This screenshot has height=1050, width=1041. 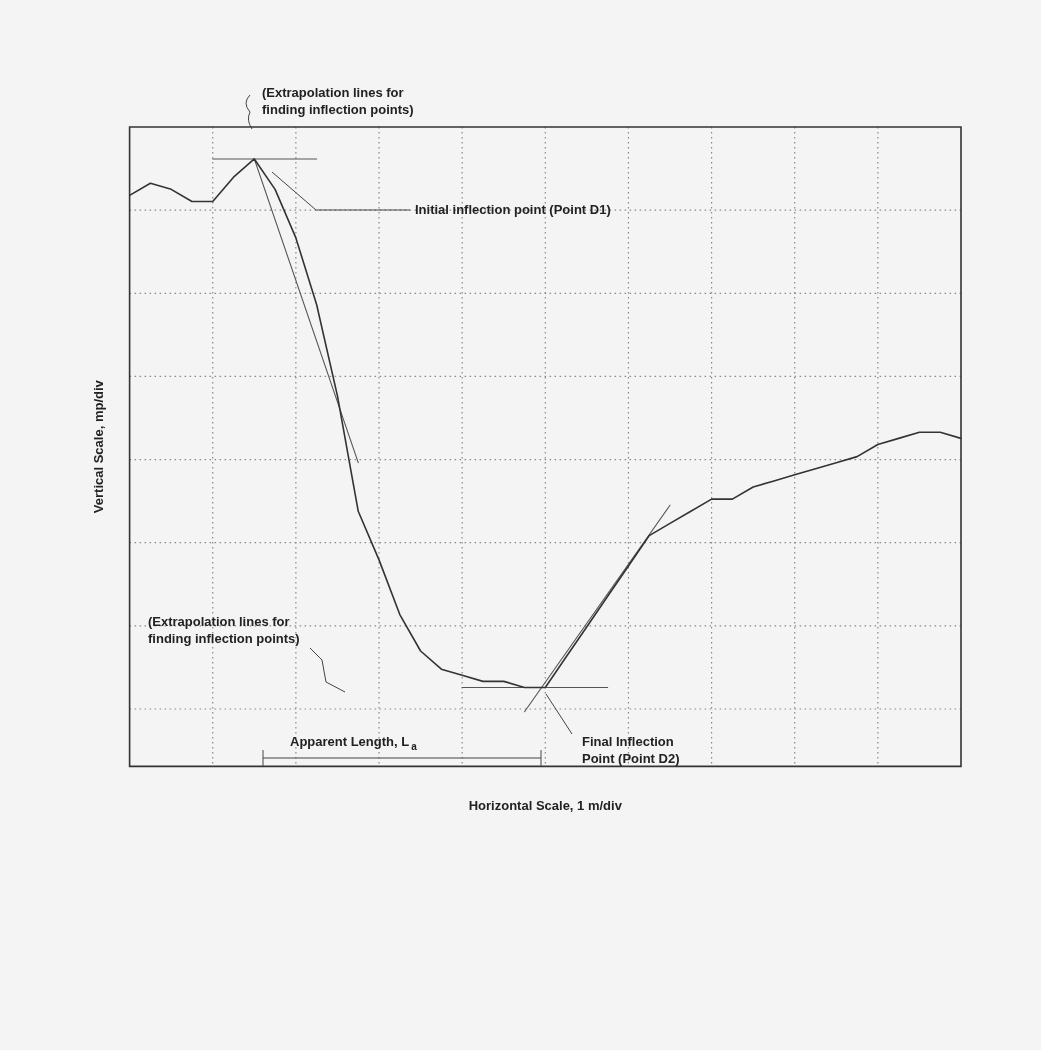 What do you see at coordinates (99, 446) in the screenshot?
I see `y-axis-title: Vertical Scale, mp/div` at bounding box center [99, 446].